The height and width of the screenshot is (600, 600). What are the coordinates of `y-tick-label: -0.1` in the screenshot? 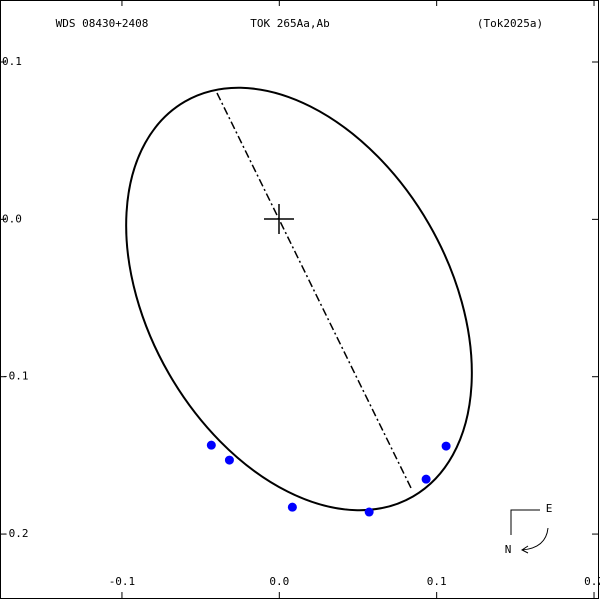 It's located at (15, 376).